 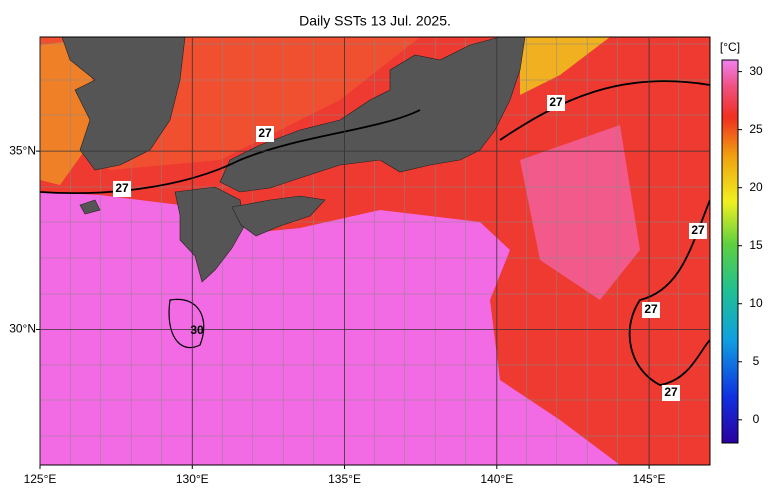 I want to click on sea-patch, so click(x=580, y=212).